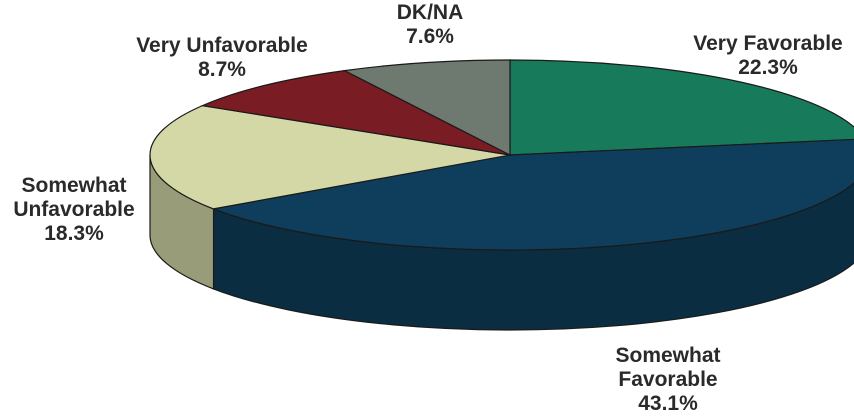 The height and width of the screenshot is (417, 854). I want to click on pie-slice-very-unfavorable, so click(355, 113).